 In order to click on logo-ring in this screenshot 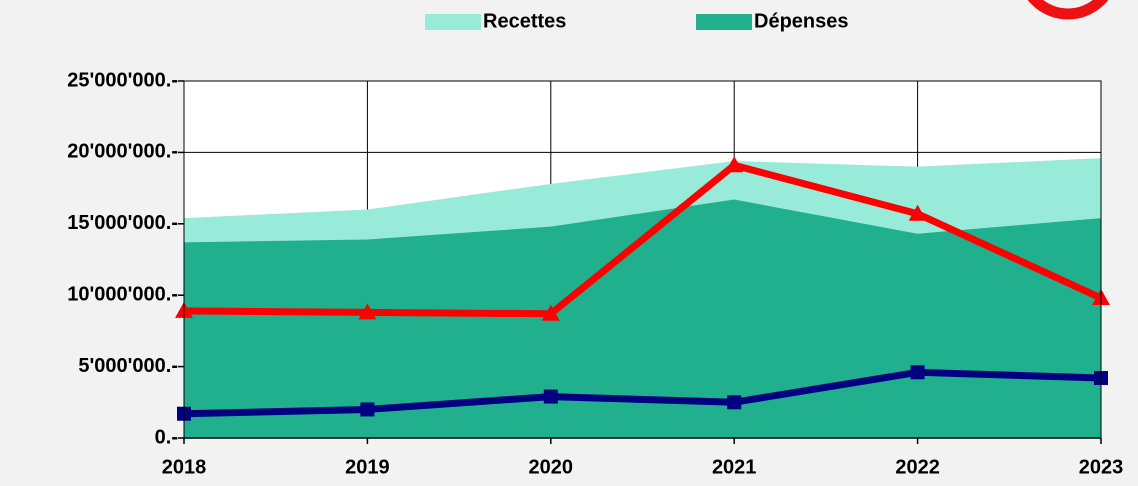, I will do `click(1068, 10)`.